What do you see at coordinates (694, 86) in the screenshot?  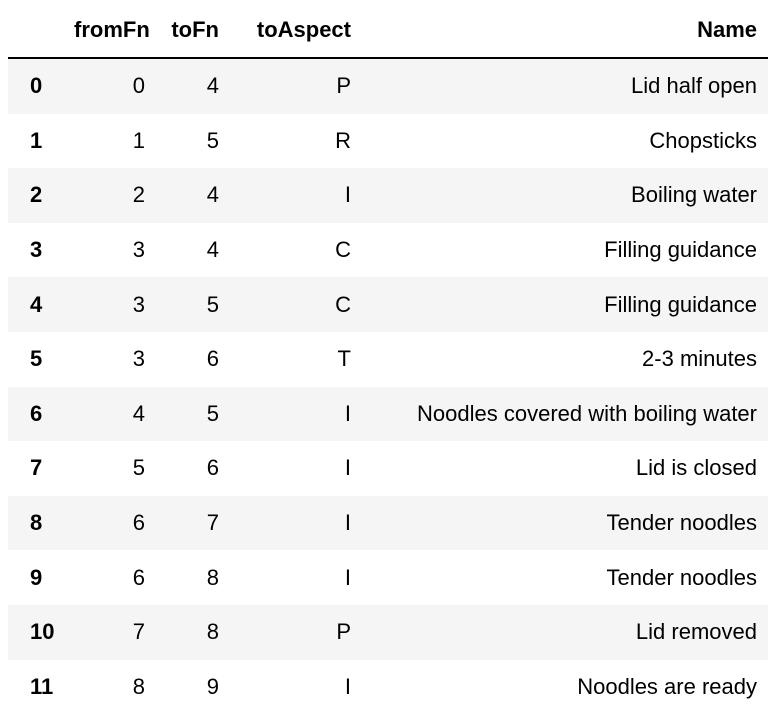 I see `cell-name: Lid half open` at bounding box center [694, 86].